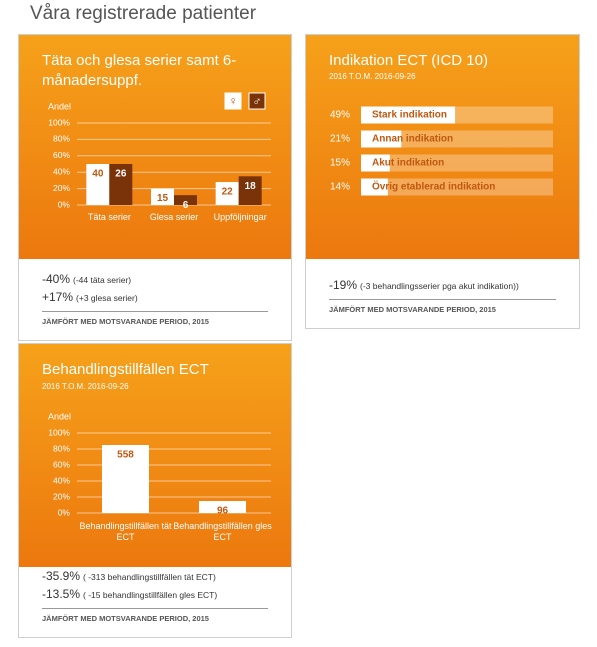 This screenshot has width=597, height=647. What do you see at coordinates (340, 139) in the screenshot?
I see `value-label: 21%` at bounding box center [340, 139].